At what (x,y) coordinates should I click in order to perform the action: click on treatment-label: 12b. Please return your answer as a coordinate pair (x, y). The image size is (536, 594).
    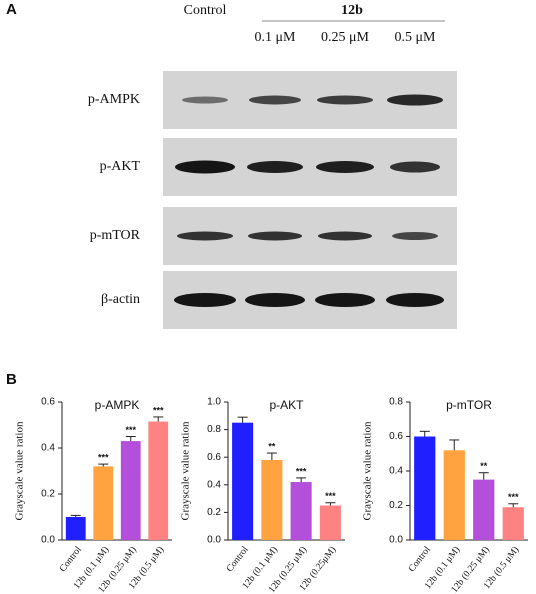
    Looking at the image, I should click on (352, 10).